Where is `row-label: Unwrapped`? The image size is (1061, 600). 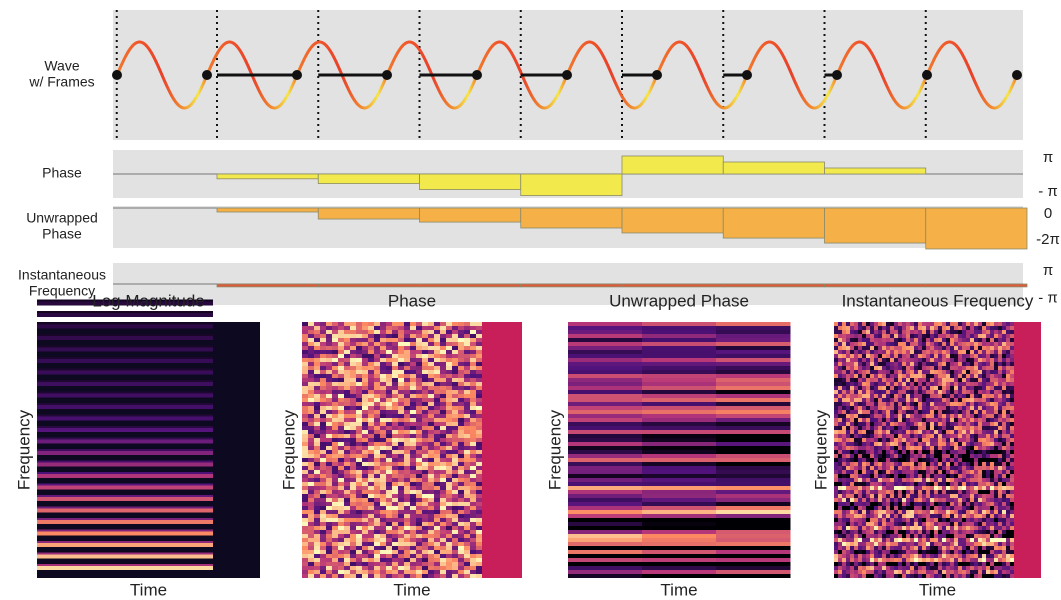 row-label: Unwrapped is located at coordinates (62, 218).